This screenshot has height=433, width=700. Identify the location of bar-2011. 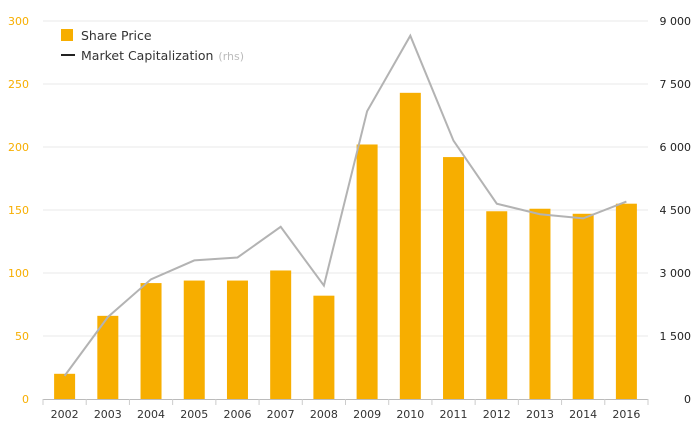
(454, 278).